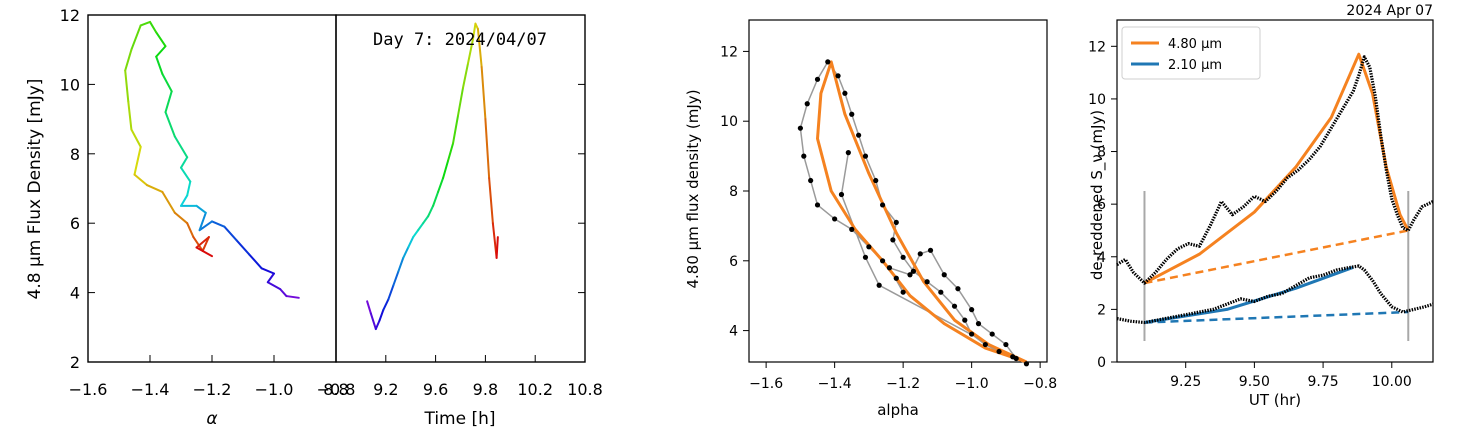 Image resolution: width=1480 pixels, height=438 pixels. I want to click on legend-box, so click(1191, 53).